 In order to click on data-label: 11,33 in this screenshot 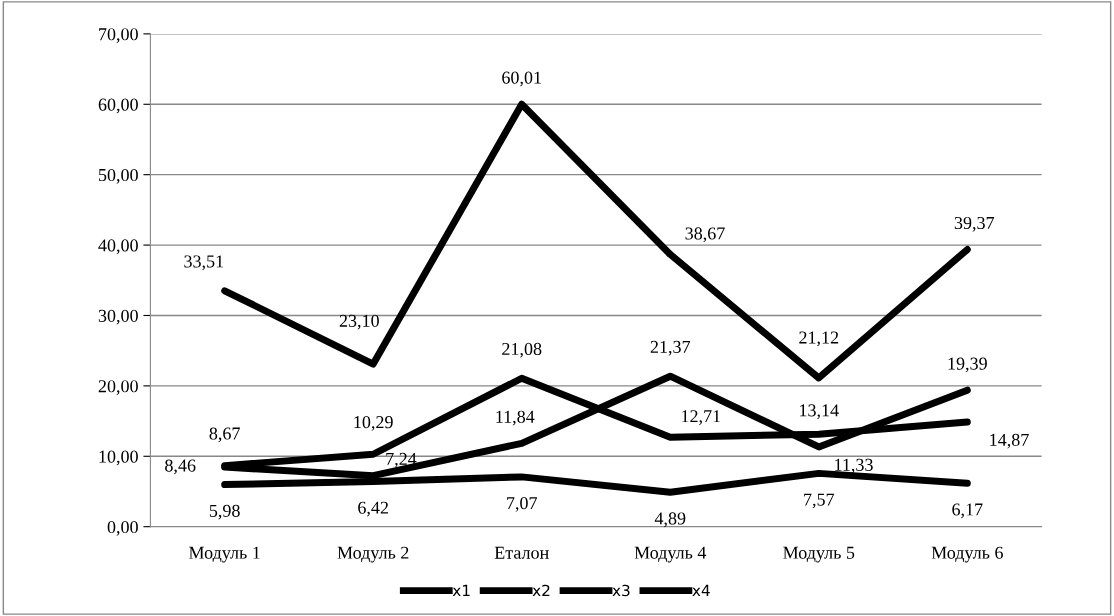, I will do `click(854, 466)`.